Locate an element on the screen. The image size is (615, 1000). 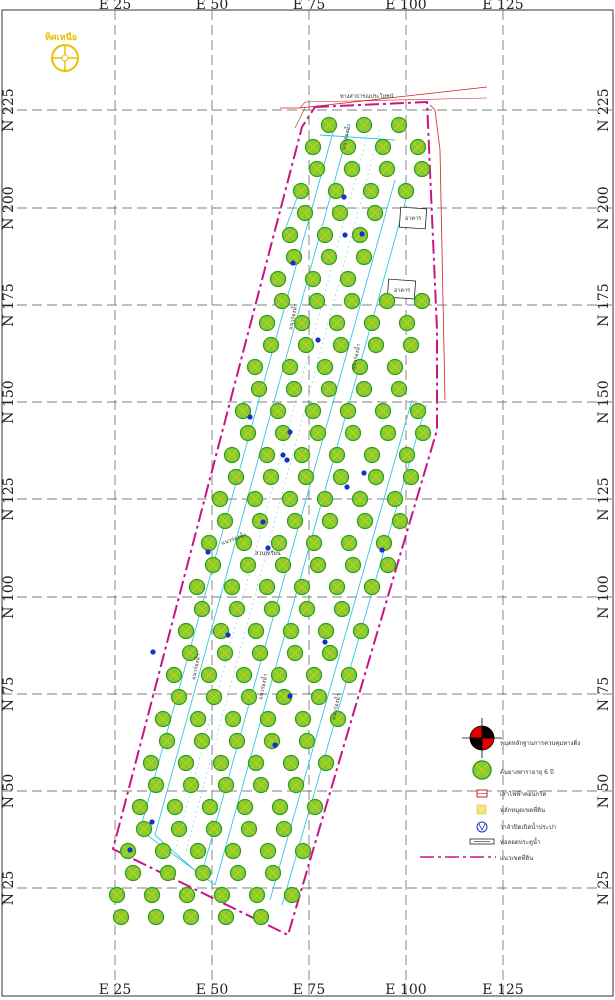
northing-label: N 25 is located at coordinates (9, 888).